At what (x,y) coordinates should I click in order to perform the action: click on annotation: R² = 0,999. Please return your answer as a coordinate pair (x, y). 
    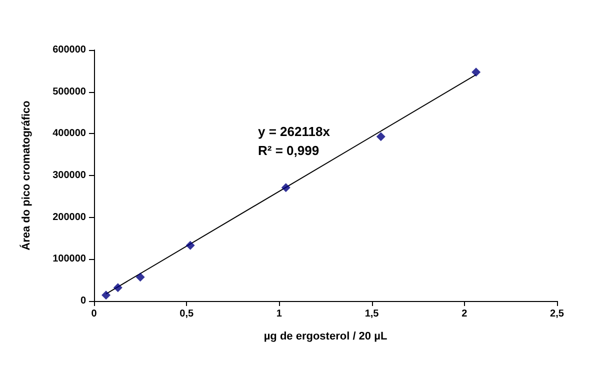
    Looking at the image, I should click on (289, 150).